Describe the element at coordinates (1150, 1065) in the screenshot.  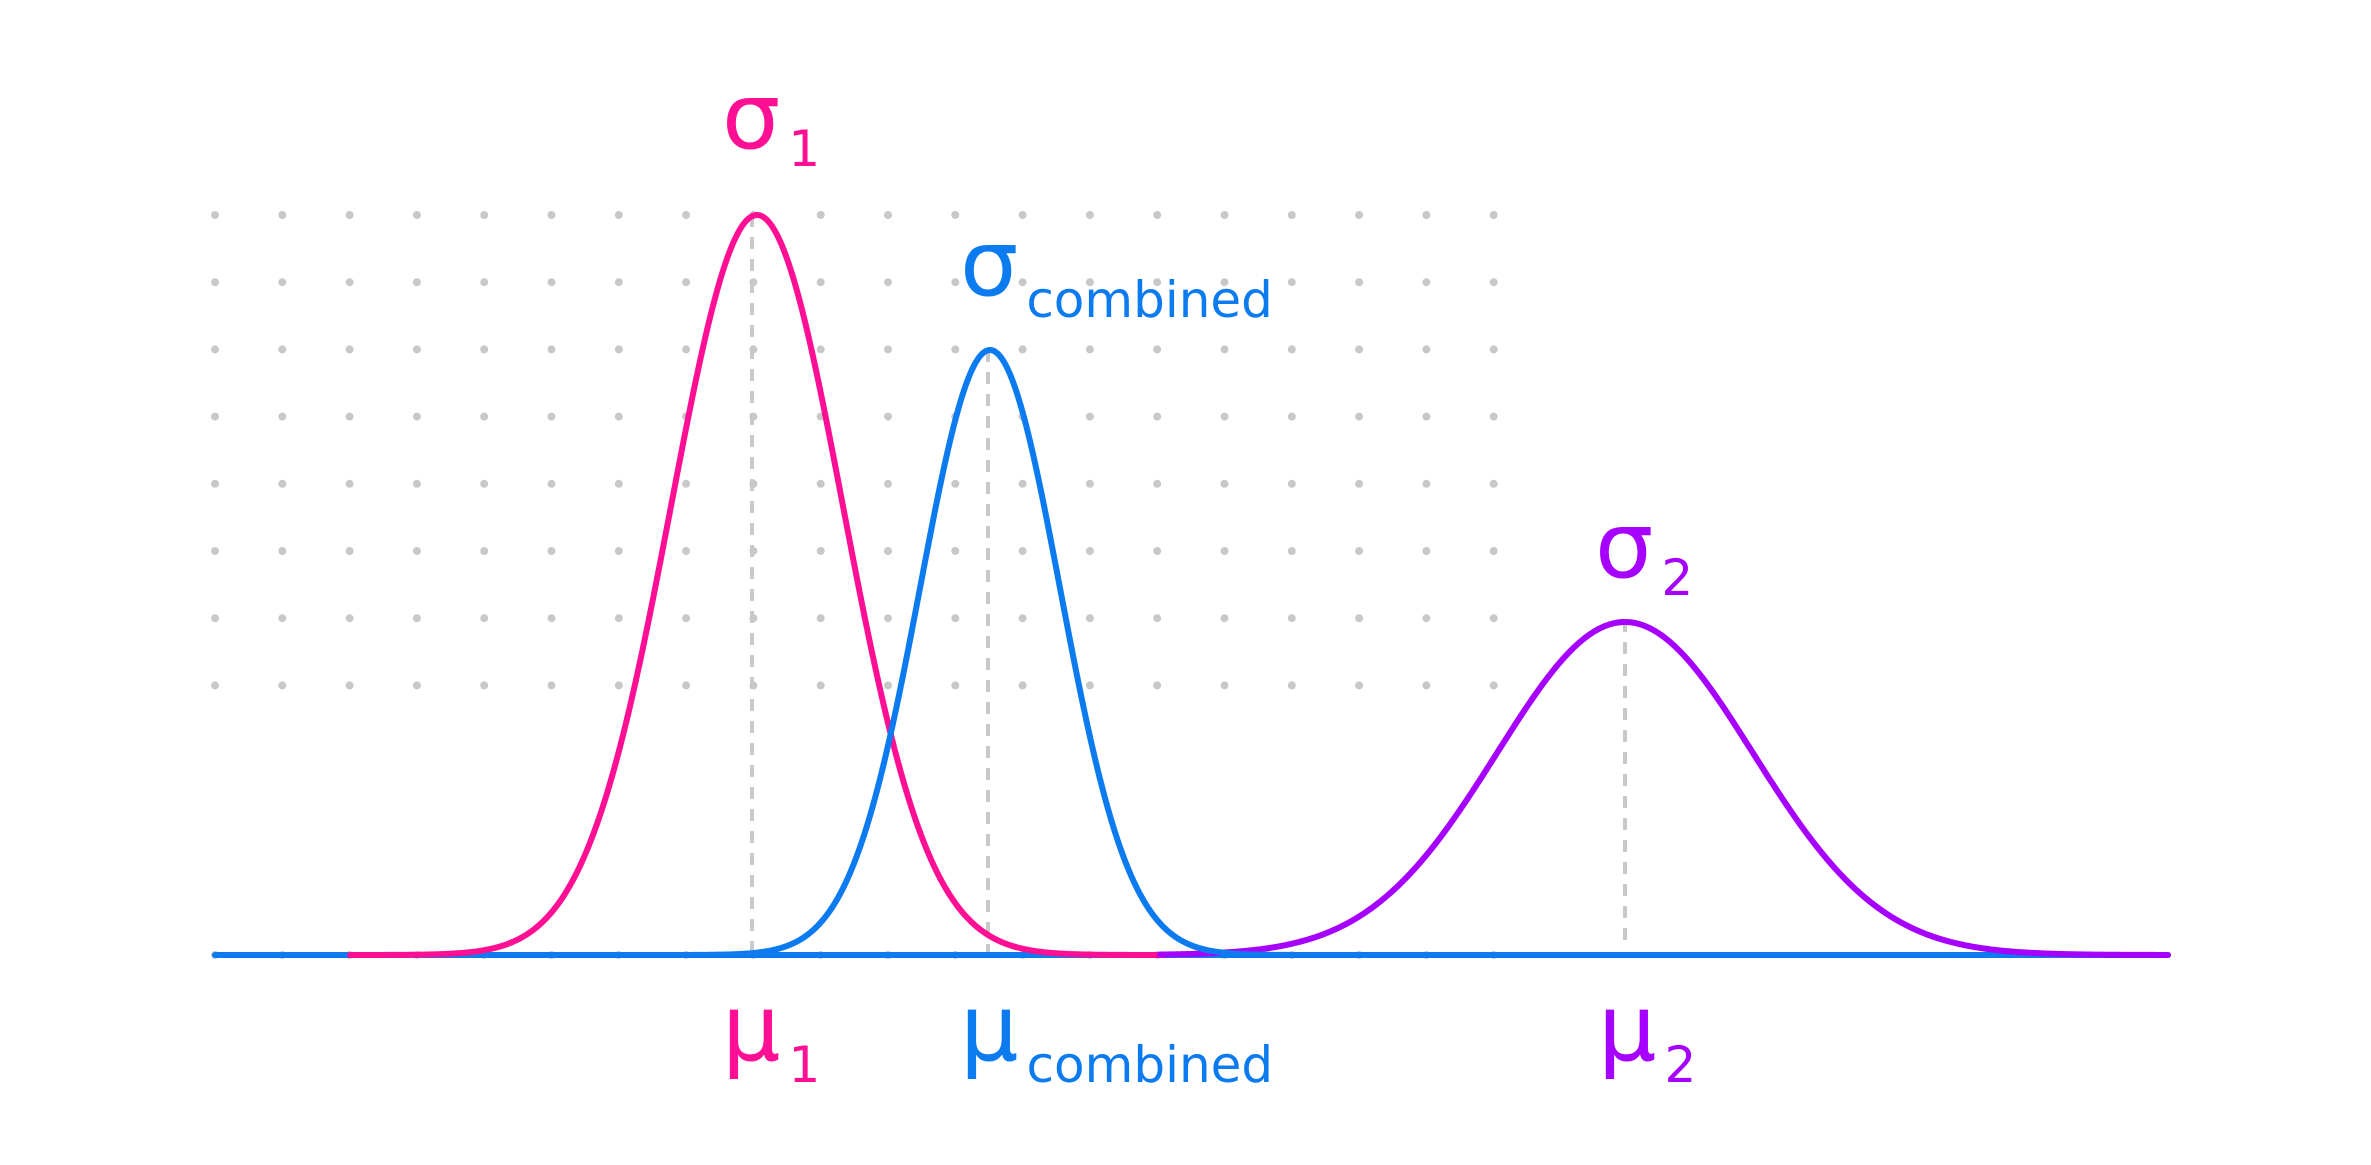
I see `label-mu-combined-sub: combined` at that location.